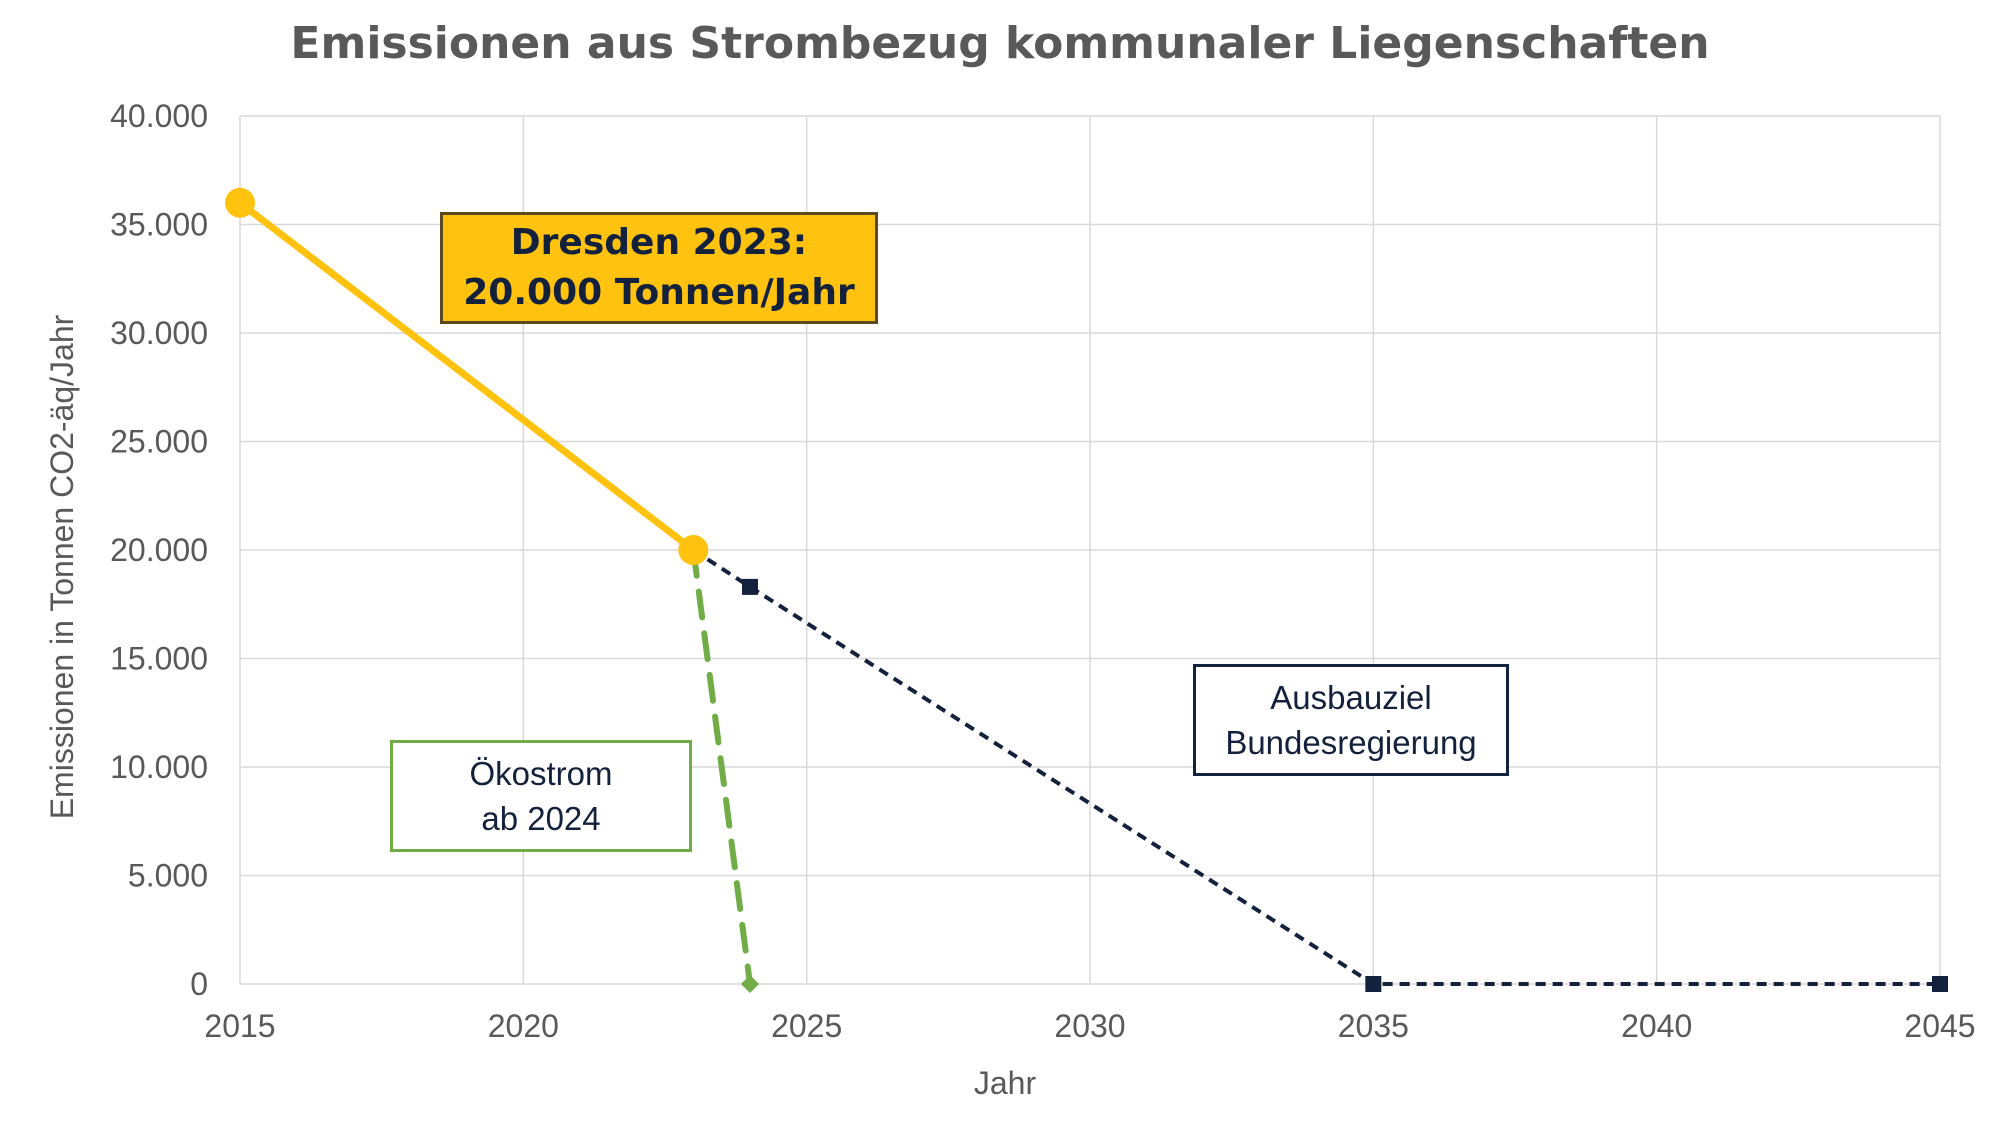 The height and width of the screenshot is (1125, 2000). Describe the element at coordinates (1089, 1026) in the screenshot. I see `x-tick-label: 2030` at that location.